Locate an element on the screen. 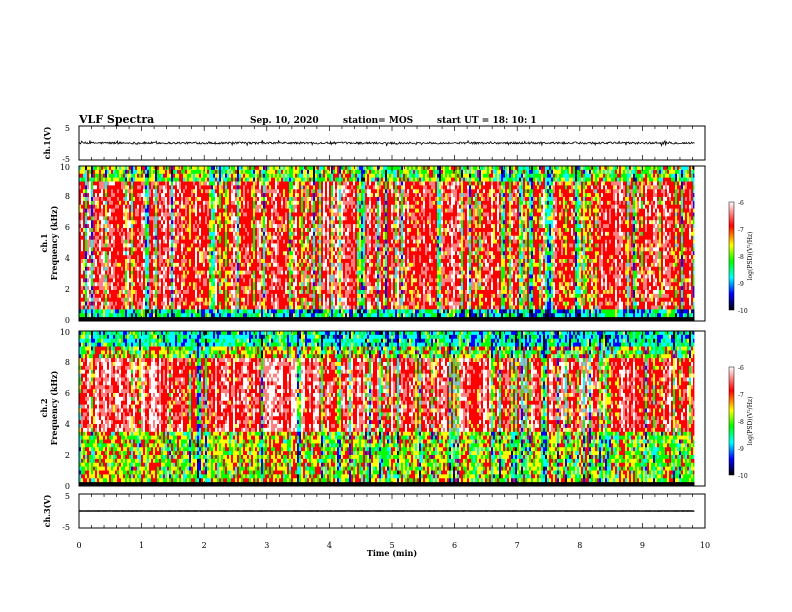  start-time-label: start UT = 18: 10: 1 is located at coordinates (487, 121).